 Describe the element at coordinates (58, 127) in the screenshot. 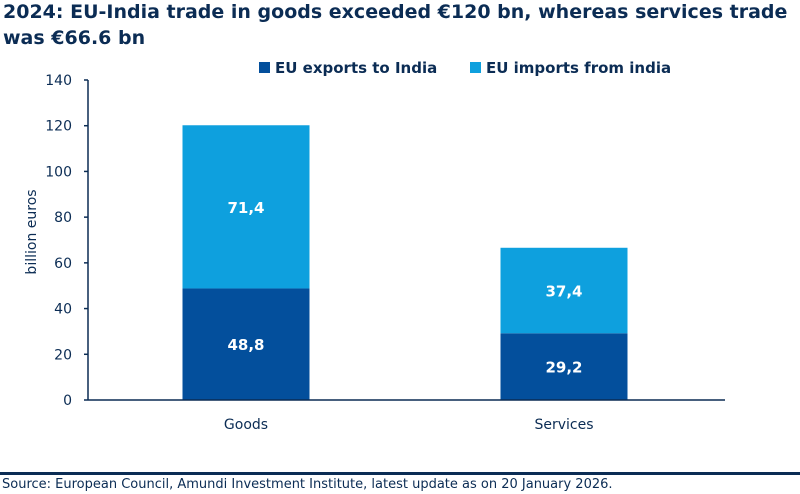

I see `y-tick-label: 120` at that location.